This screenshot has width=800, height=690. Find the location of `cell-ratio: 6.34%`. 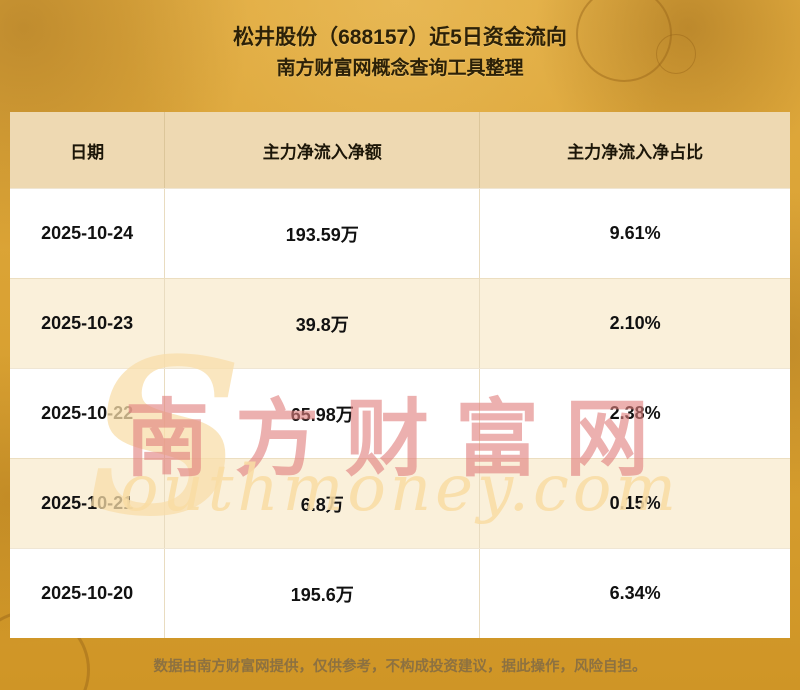

cell-ratio: 6.34% is located at coordinates (635, 593).